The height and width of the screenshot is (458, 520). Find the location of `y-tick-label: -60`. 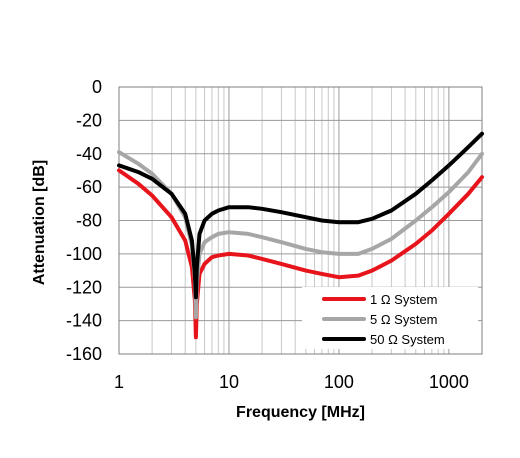

y-tick-label: -60 is located at coordinates (89, 187).